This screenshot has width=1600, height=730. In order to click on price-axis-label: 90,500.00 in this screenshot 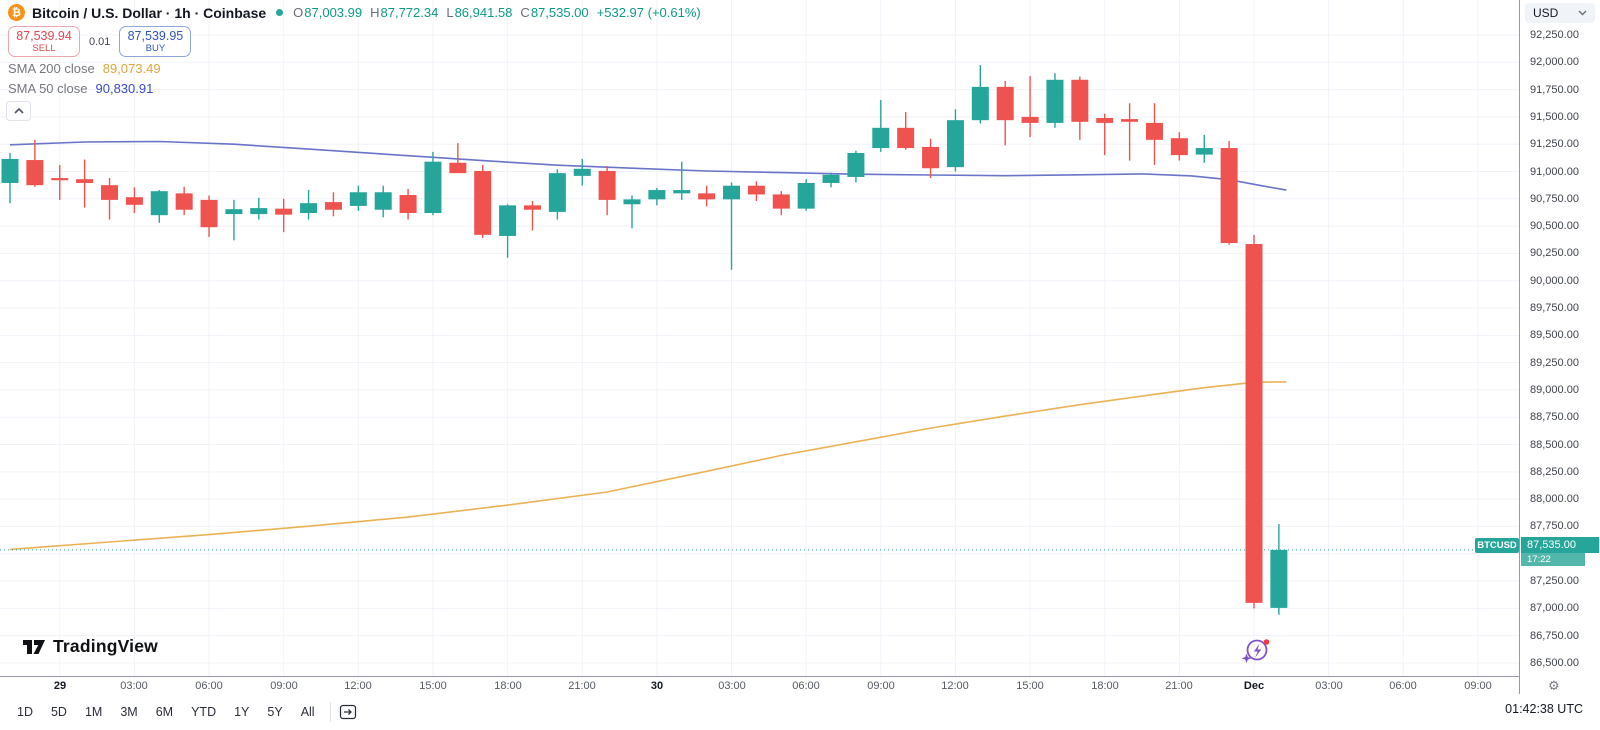, I will do `click(1554, 226)`.